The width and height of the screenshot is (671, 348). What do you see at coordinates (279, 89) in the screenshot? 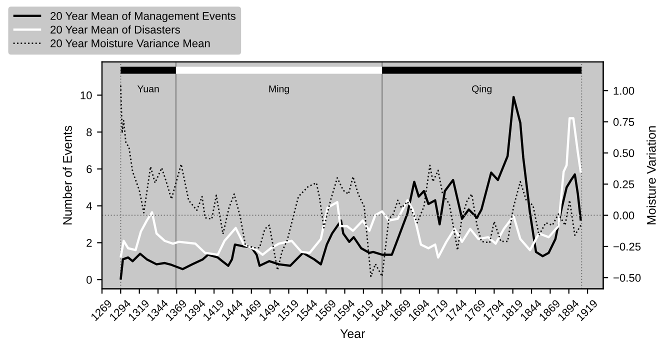
I see `annotation: Ming` at bounding box center [279, 89].